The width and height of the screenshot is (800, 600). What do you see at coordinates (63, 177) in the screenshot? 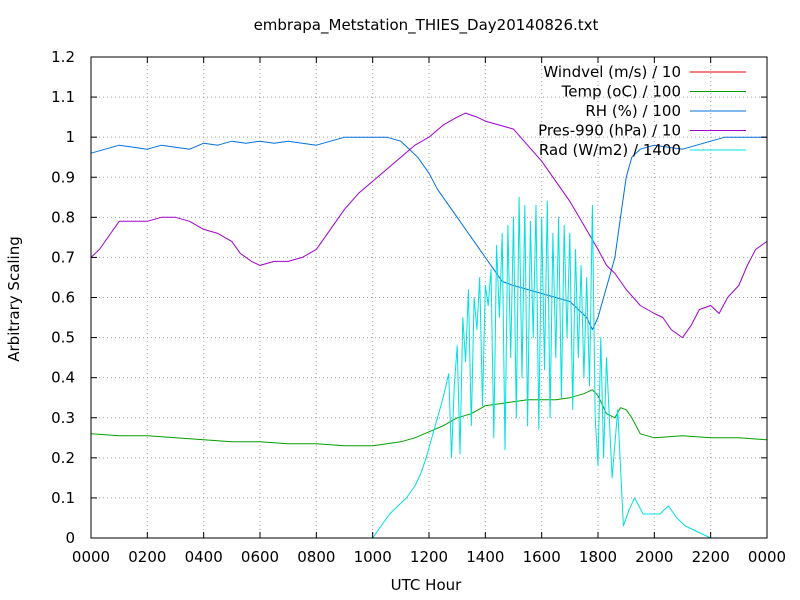
I see `y-tick-label: 0.9` at bounding box center [63, 177].